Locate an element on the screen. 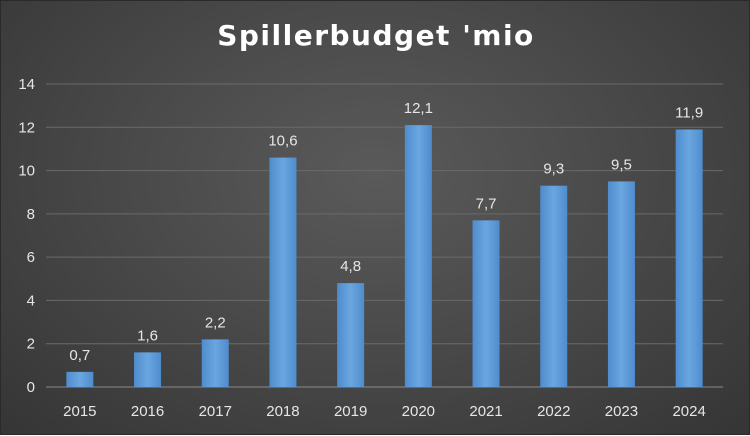  y-tick-label: 6 is located at coordinates (31, 257).